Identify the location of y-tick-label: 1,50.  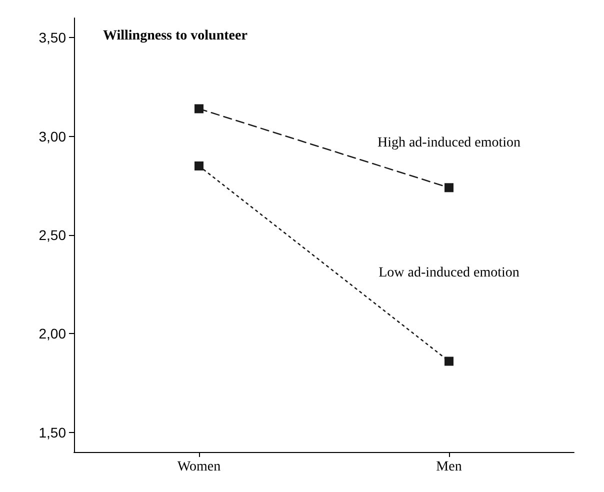
(52, 432).